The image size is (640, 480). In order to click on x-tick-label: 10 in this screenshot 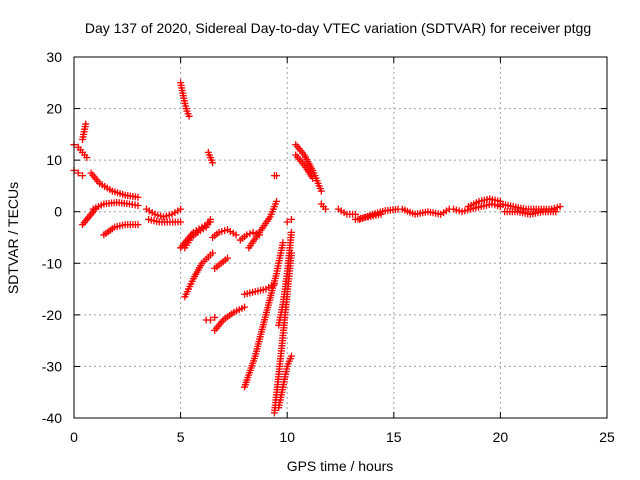, I will do `click(287, 437)`.